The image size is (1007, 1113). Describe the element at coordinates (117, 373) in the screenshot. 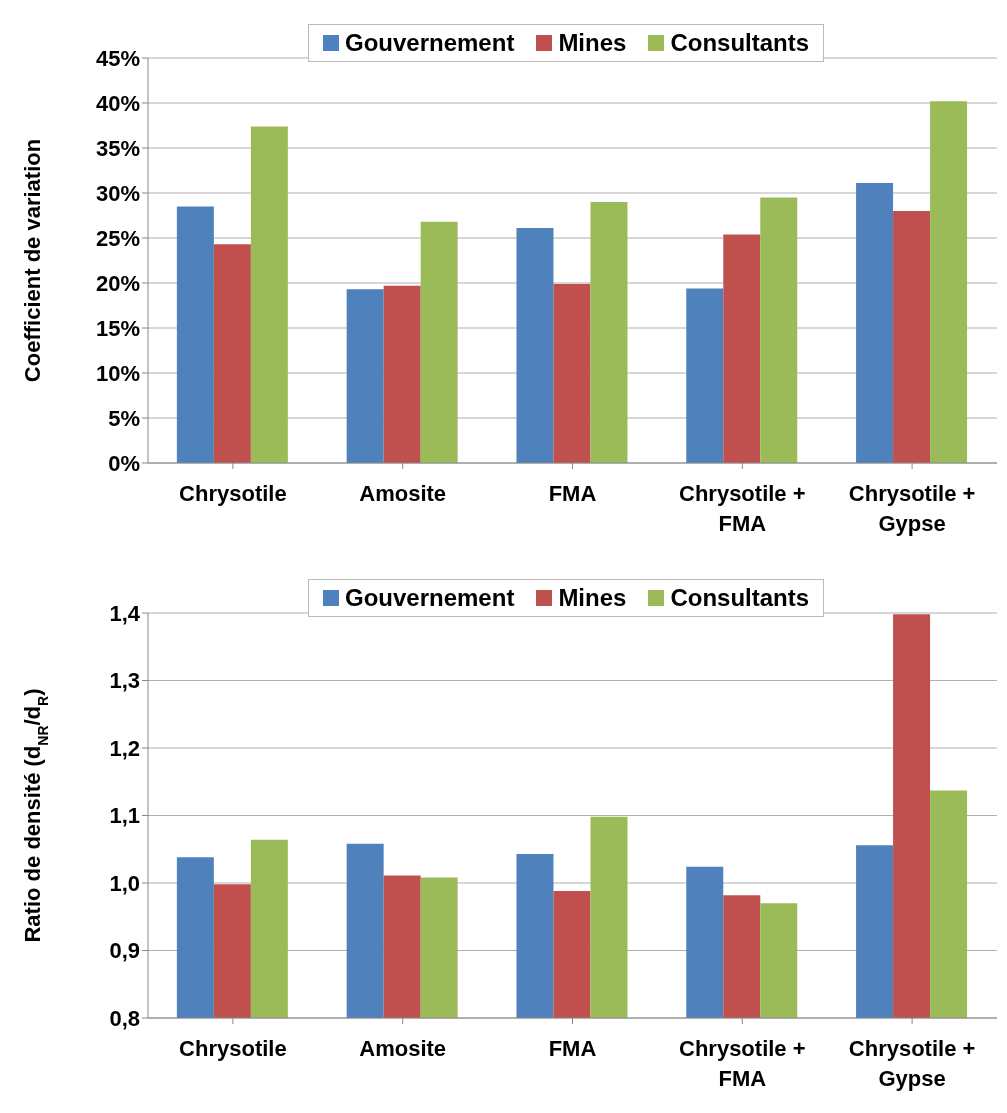

I see `y-tick-label: 10%` at that location.